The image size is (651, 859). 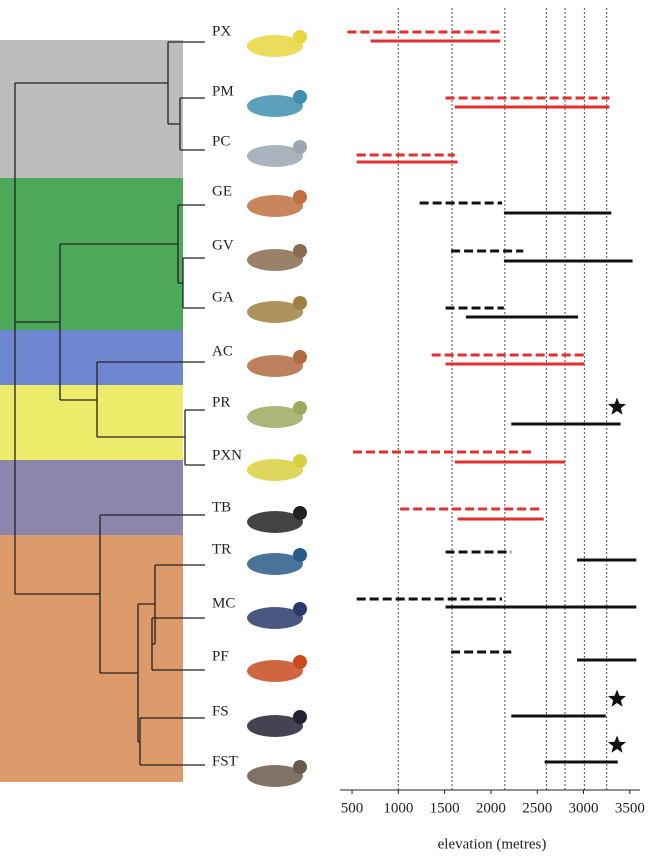 What do you see at coordinates (584, 808) in the screenshot?
I see `x-tick-label: 3000` at bounding box center [584, 808].